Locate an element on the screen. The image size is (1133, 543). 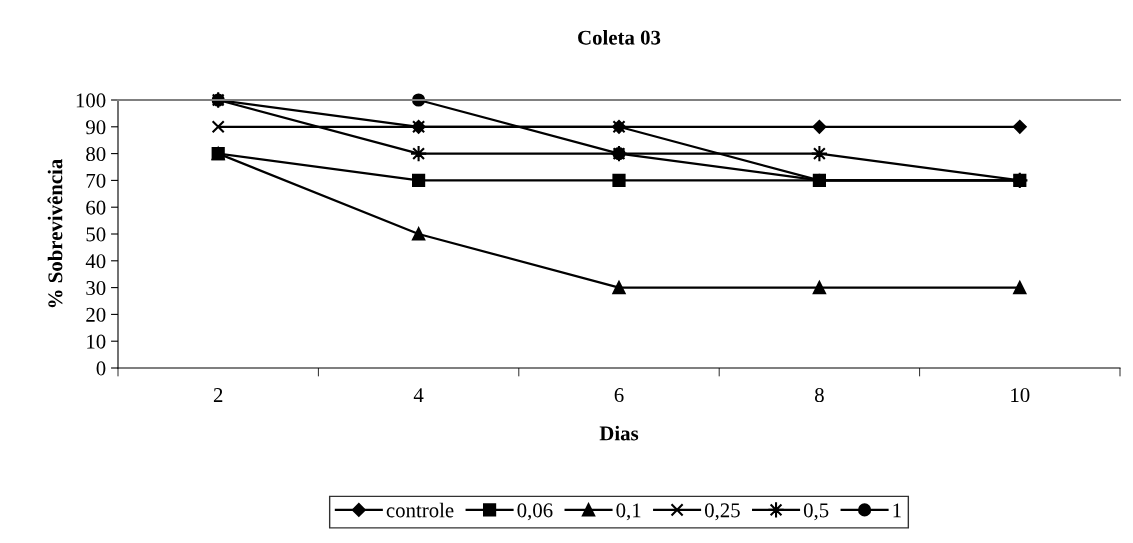
legend-label: 0,25 is located at coordinates (722, 512).